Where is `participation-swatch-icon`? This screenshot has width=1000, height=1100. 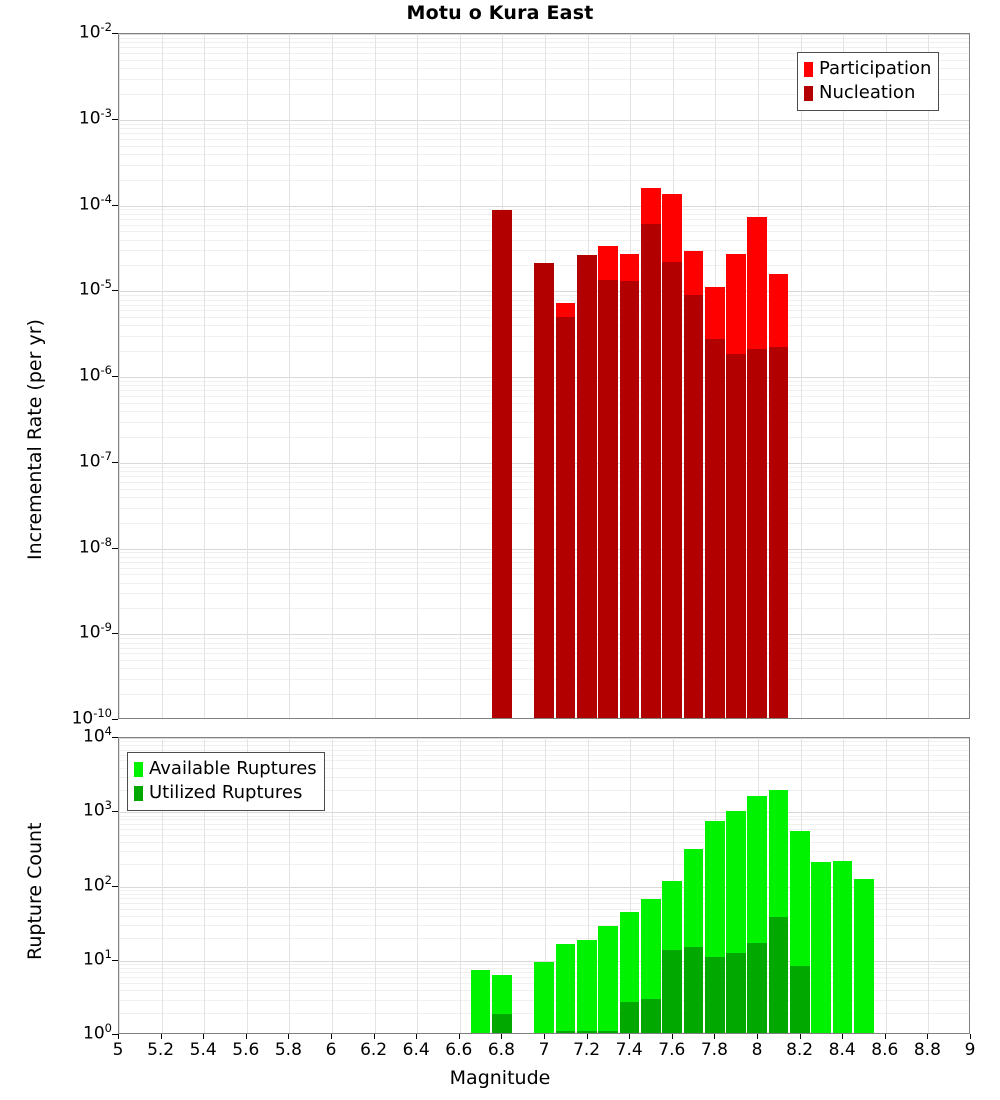 participation-swatch-icon is located at coordinates (808, 69).